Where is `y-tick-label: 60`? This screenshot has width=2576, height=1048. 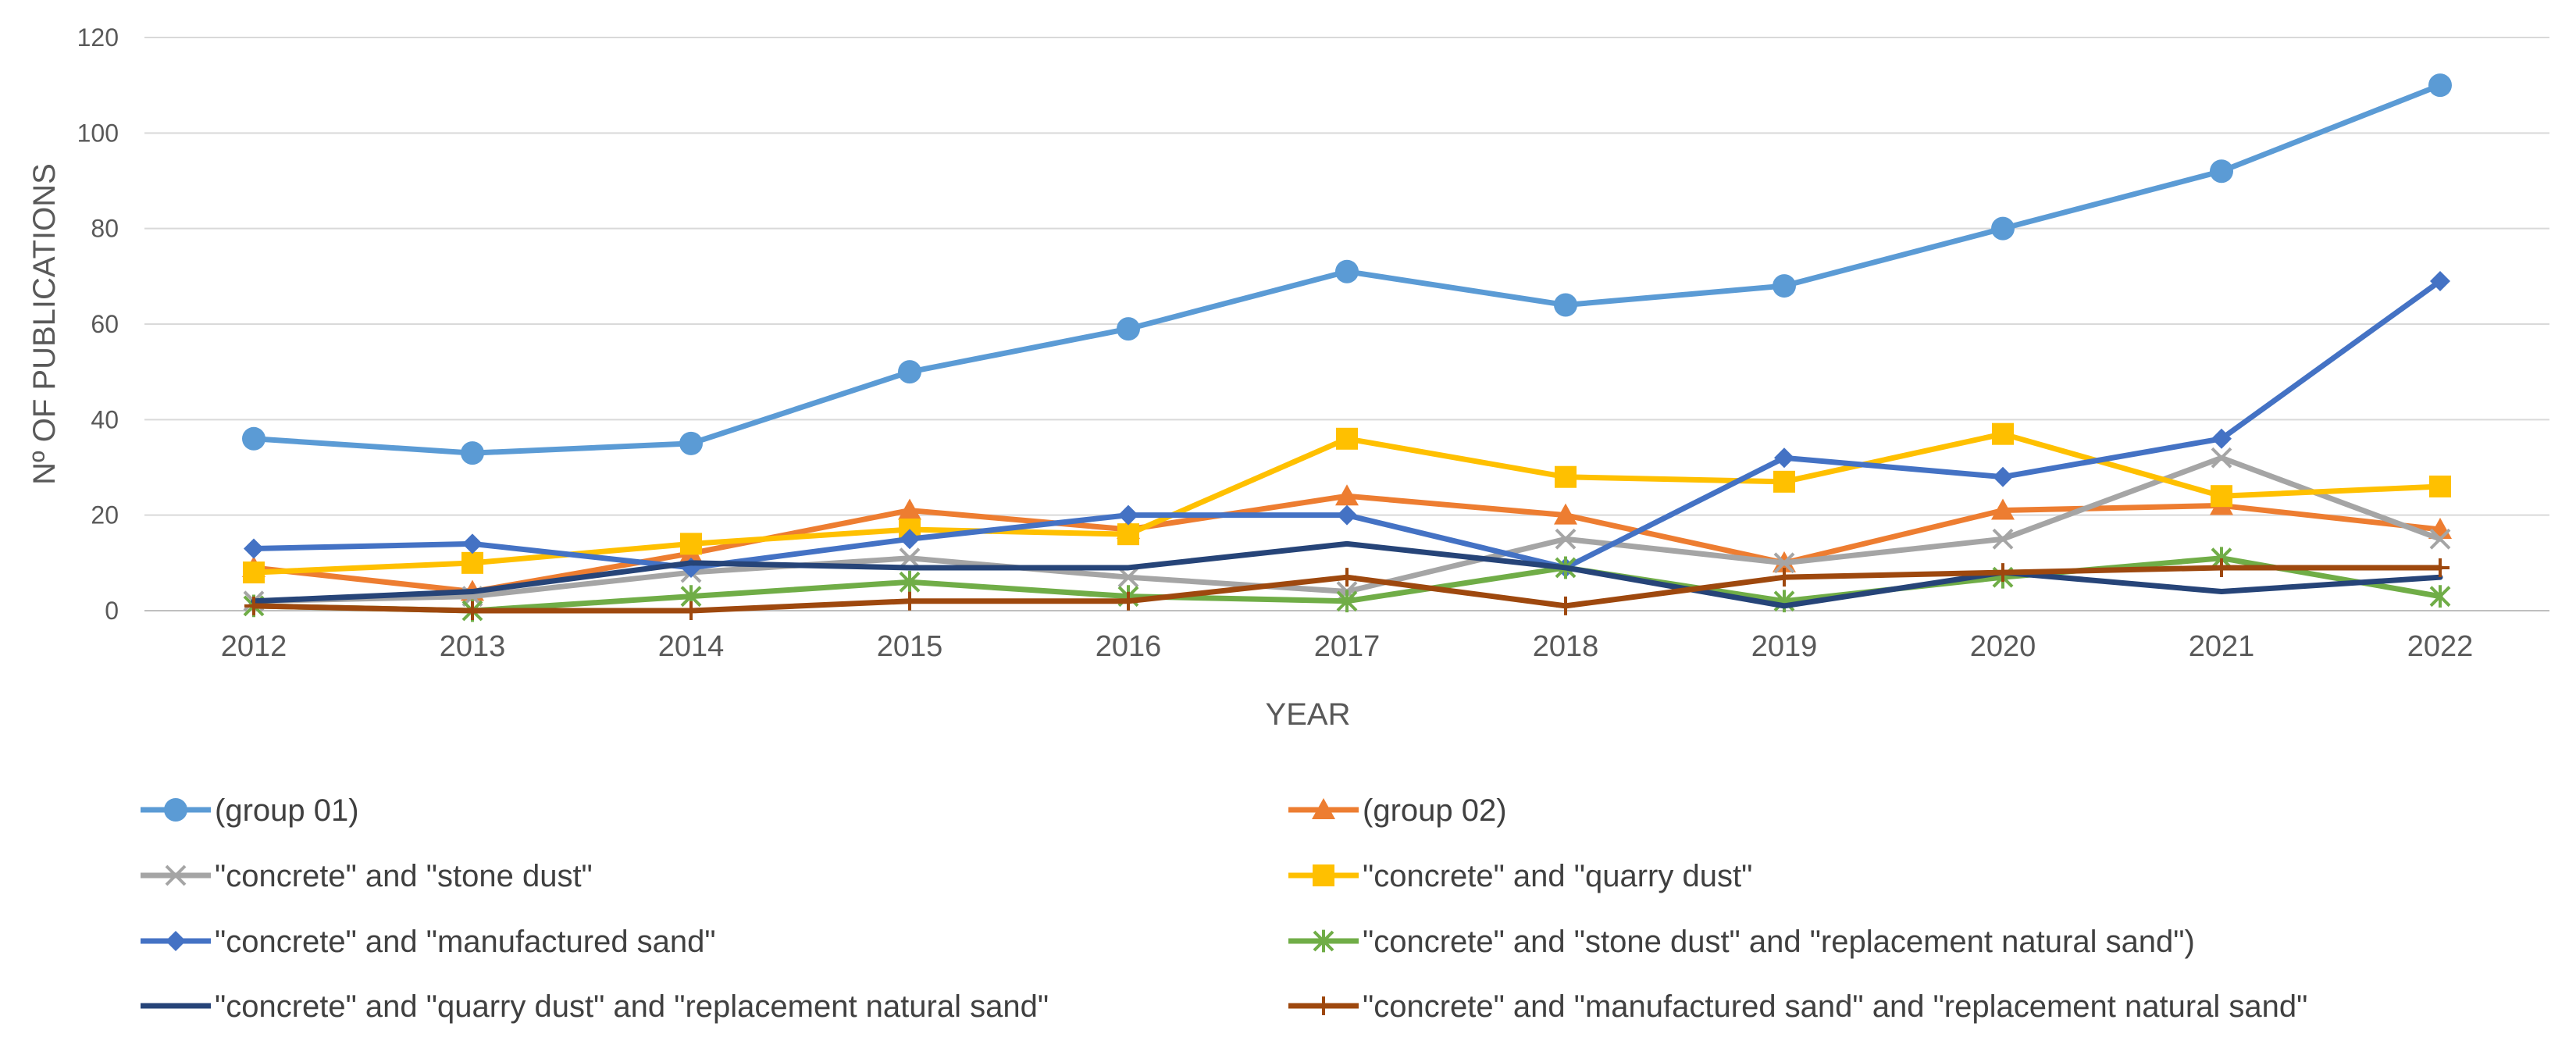 y-tick-label: 60 is located at coordinates (105, 324).